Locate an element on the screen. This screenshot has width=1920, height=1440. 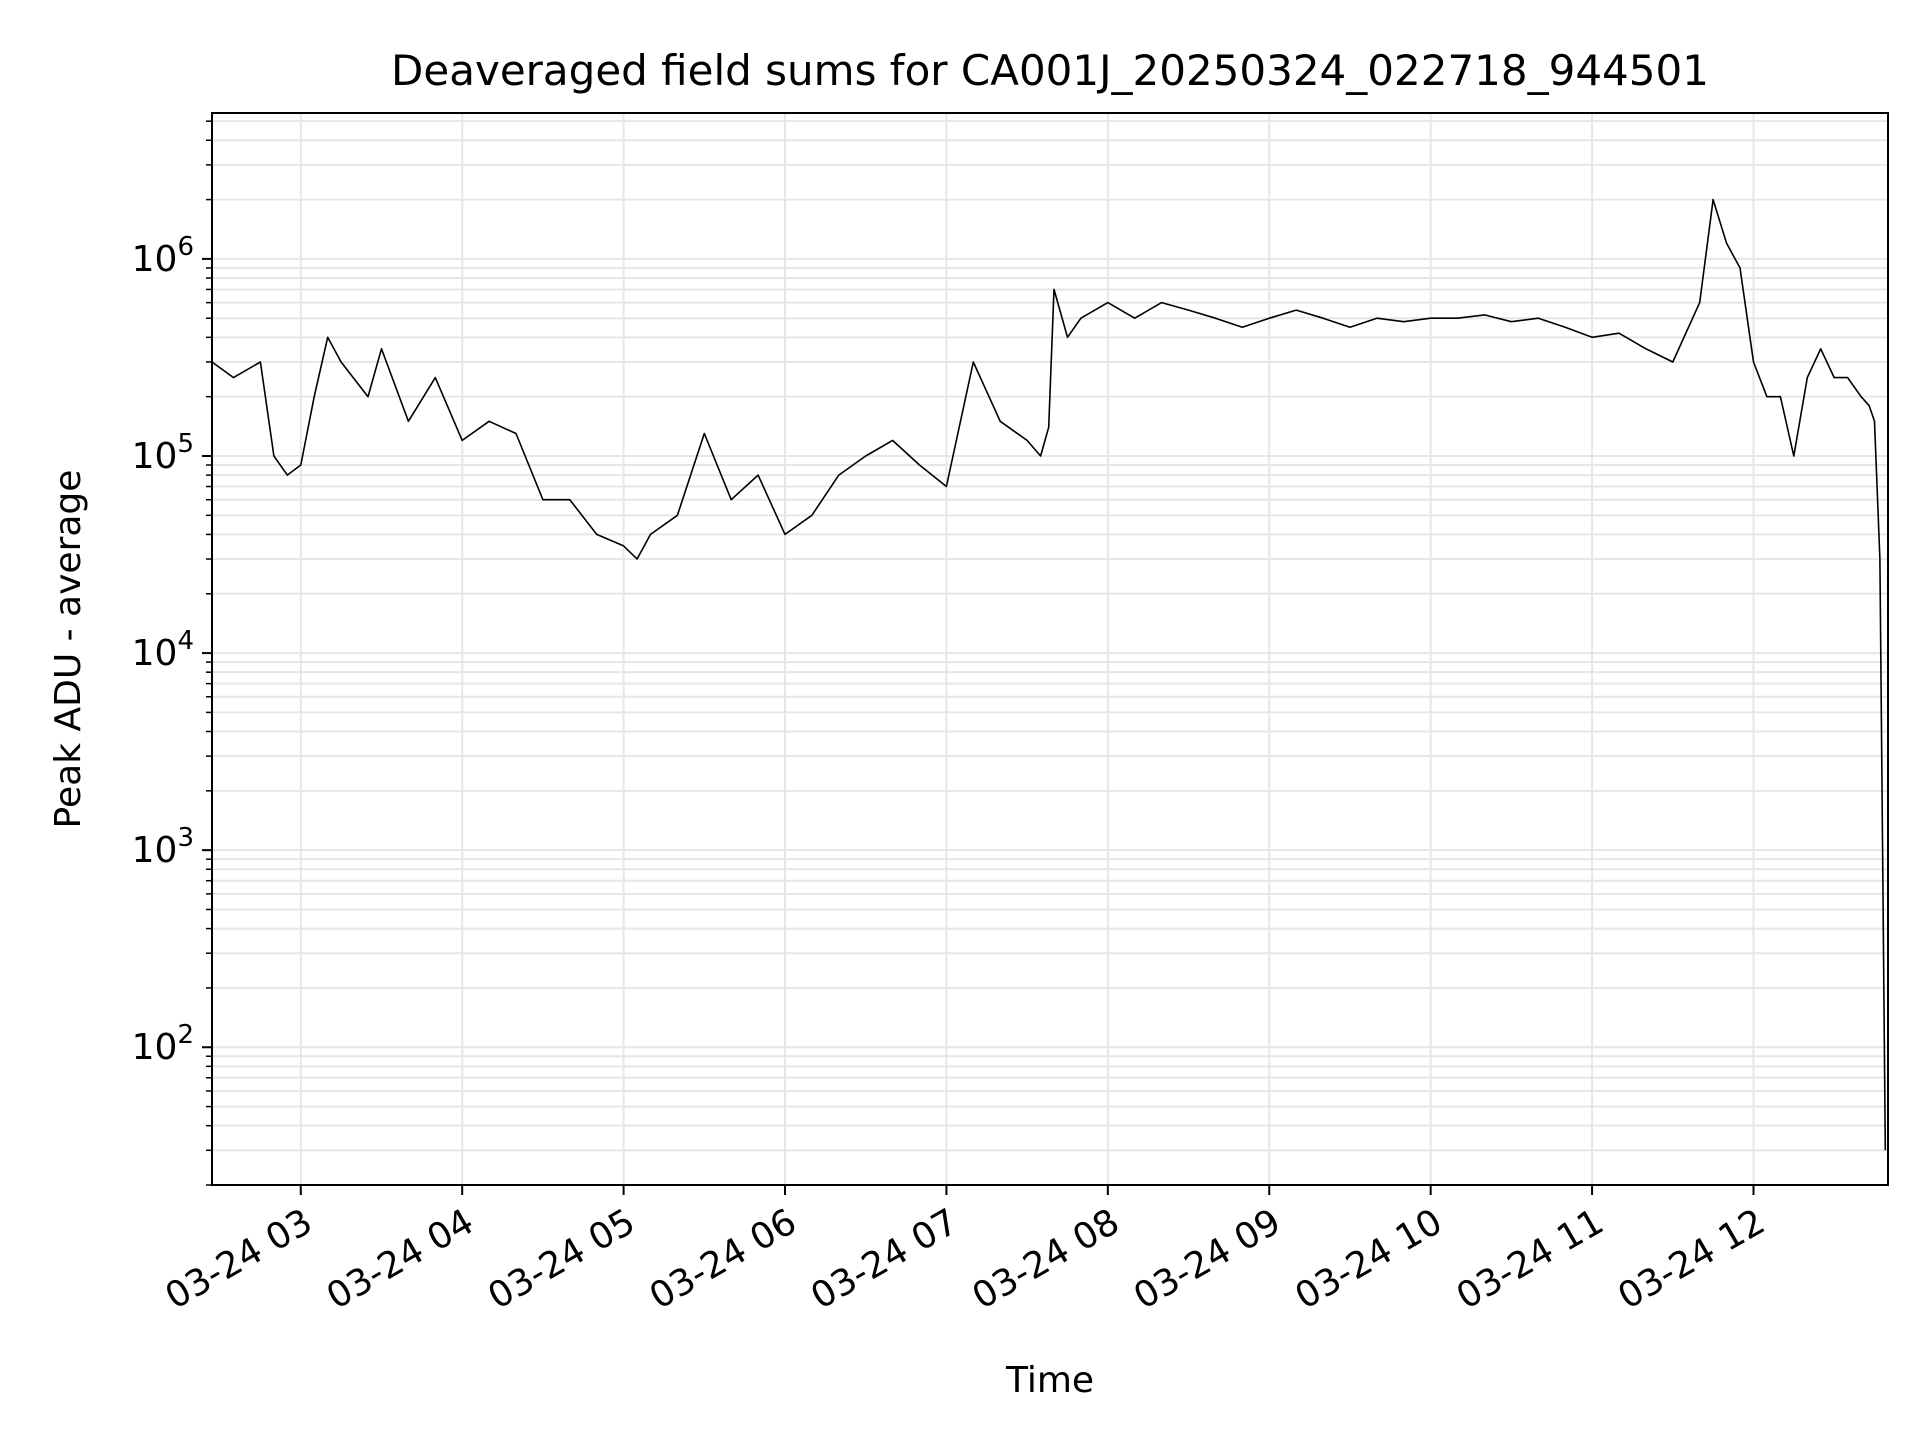
x-tick-label: 03-24 06 is located at coordinates (723, 1259).